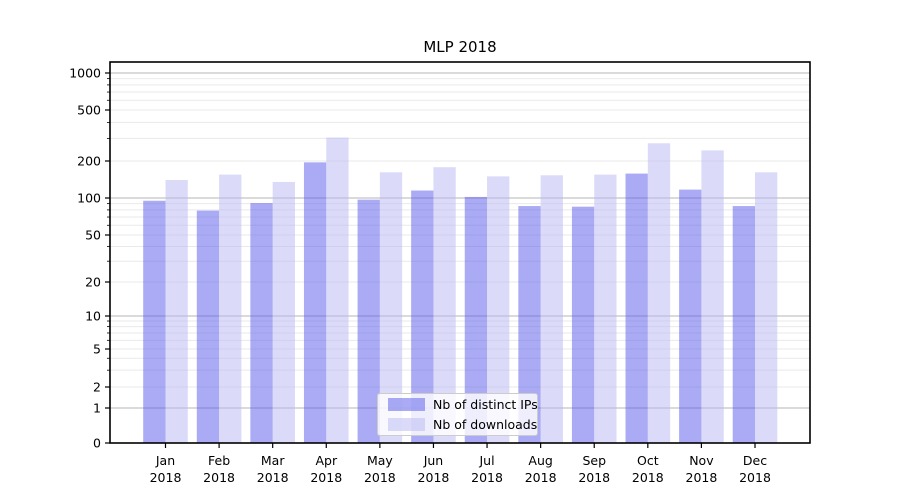 The height and width of the screenshot is (500, 900). I want to click on legend-label-distinct-ips: Nb of distinct IPs, so click(485, 405).